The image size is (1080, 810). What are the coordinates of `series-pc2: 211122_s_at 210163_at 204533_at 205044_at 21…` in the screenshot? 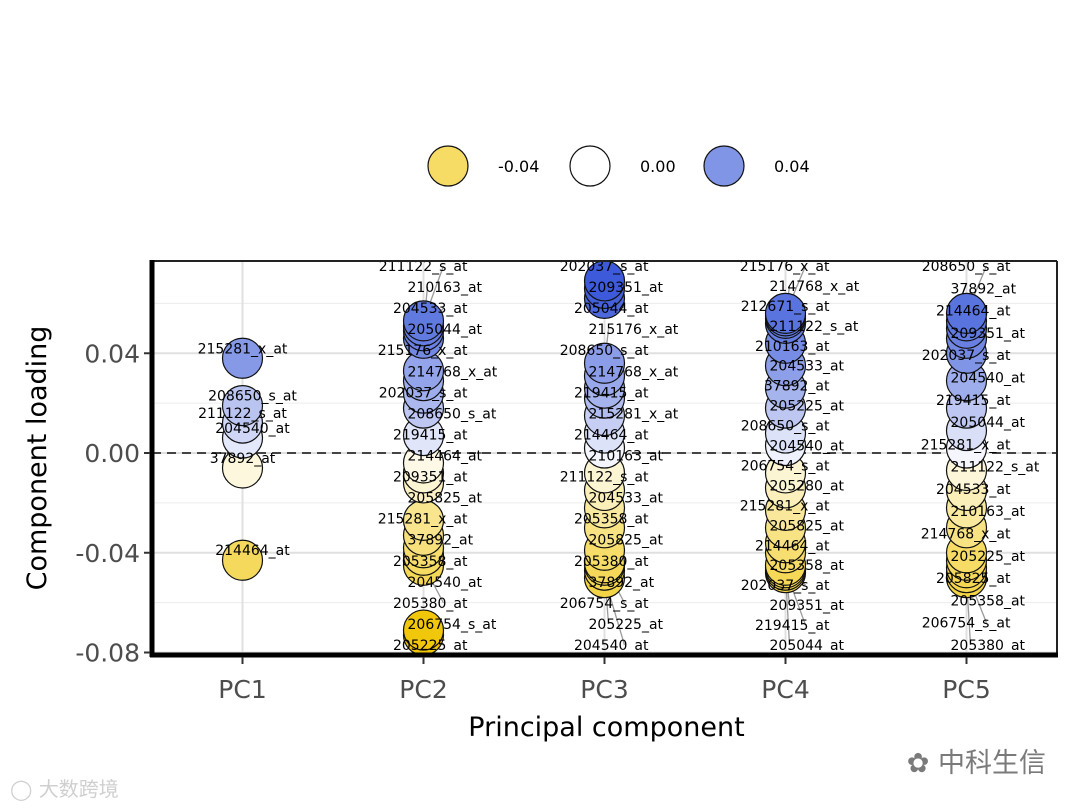 It's located at (438, 457).